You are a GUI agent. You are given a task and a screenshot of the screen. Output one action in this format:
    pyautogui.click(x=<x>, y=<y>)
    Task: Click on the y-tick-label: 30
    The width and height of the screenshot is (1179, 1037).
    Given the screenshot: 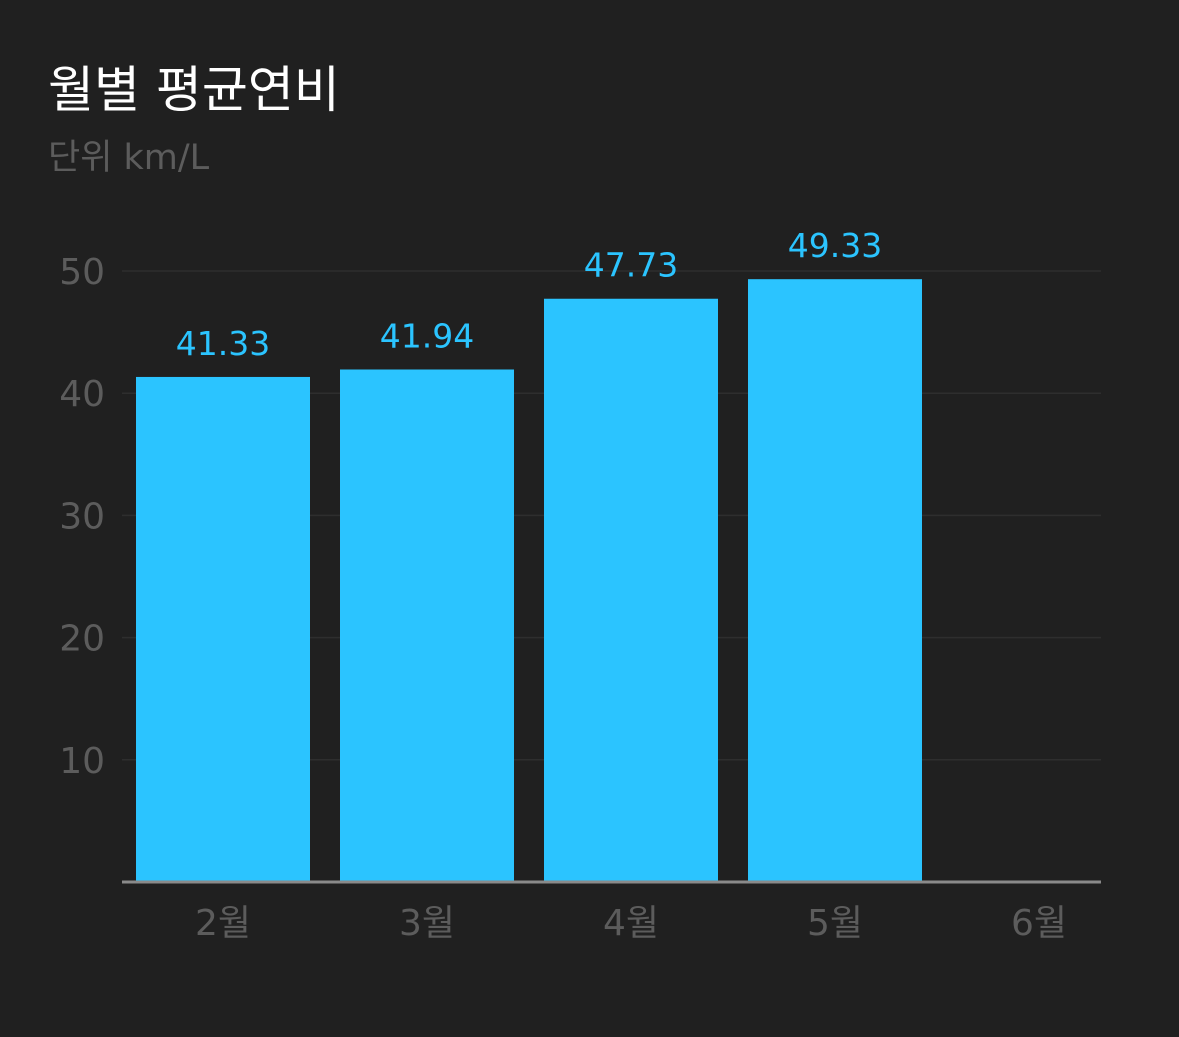 What is the action you would take?
    pyautogui.click(x=82, y=516)
    